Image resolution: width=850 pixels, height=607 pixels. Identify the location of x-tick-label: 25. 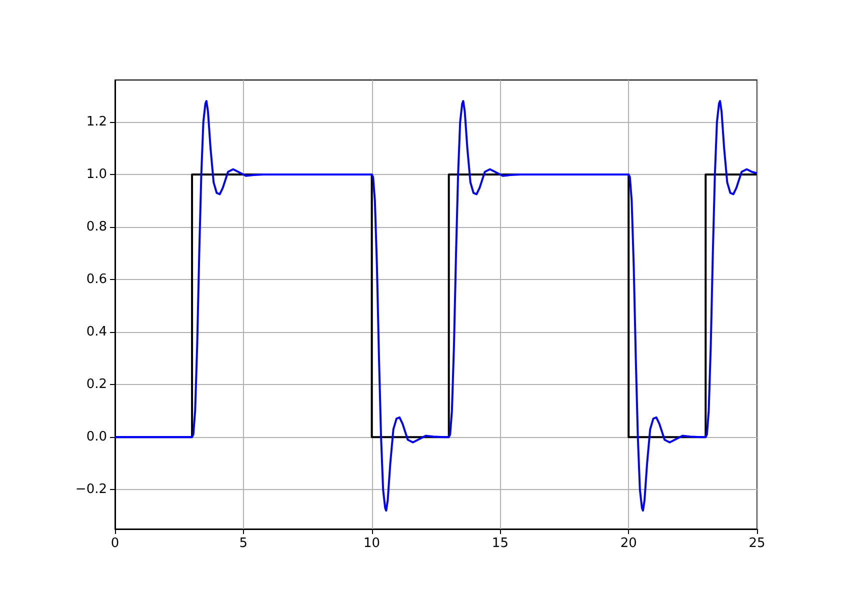
(757, 543).